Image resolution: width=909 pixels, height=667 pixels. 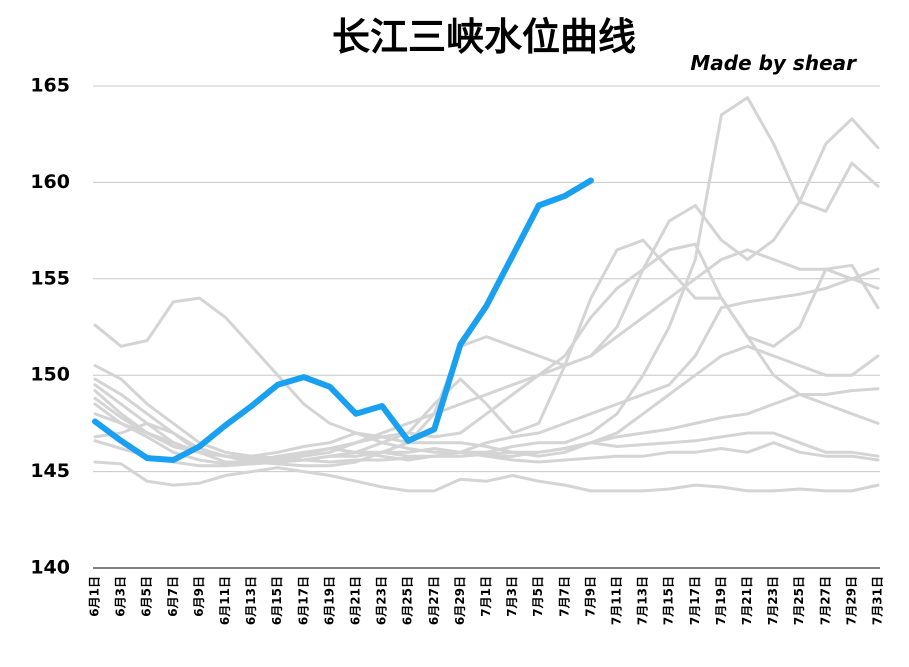 What do you see at coordinates (147, 596) in the screenshot?
I see `x-tick-label: 6月5日` at bounding box center [147, 596].